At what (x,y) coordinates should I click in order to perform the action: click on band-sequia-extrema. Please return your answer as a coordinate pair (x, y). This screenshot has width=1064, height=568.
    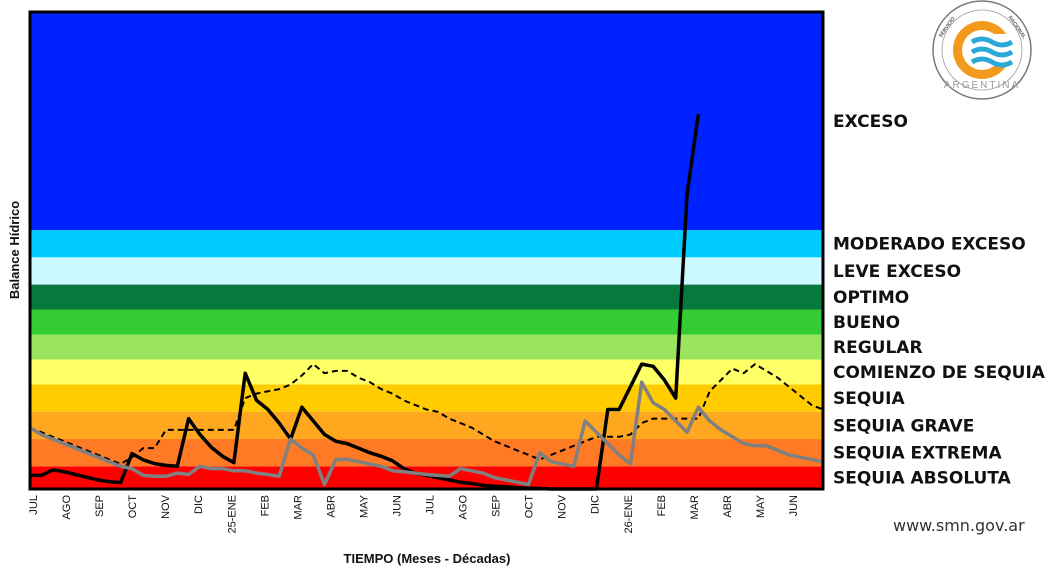
    Looking at the image, I should click on (426, 453).